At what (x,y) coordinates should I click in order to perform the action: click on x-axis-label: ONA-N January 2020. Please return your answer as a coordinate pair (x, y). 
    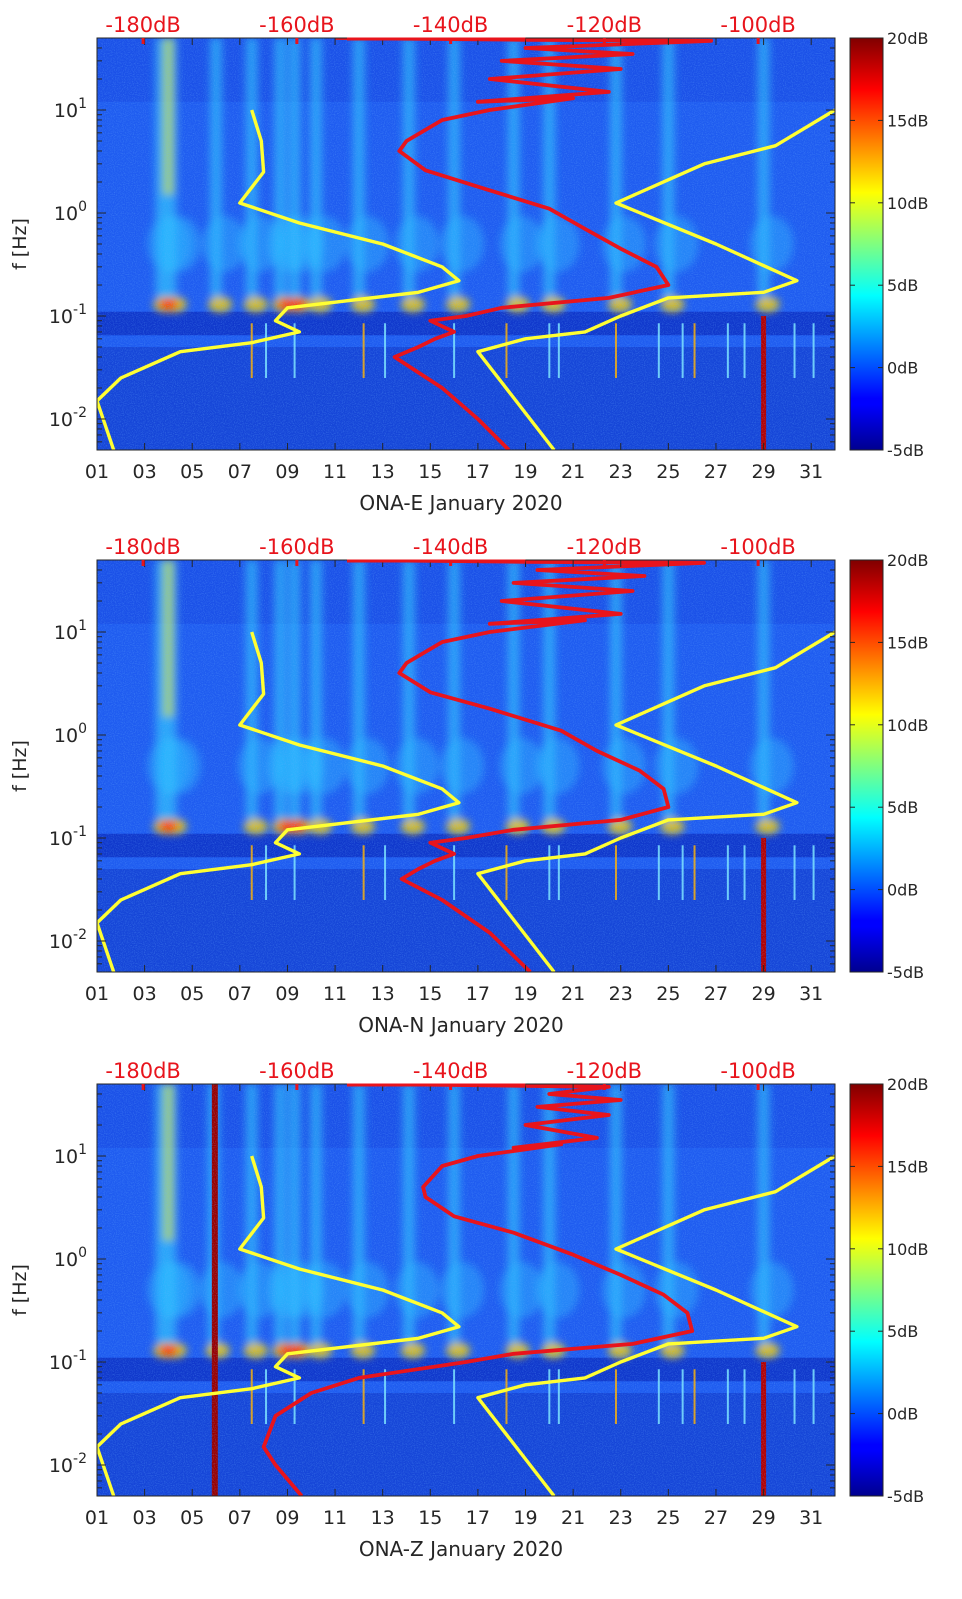
    Looking at the image, I should click on (461, 1025).